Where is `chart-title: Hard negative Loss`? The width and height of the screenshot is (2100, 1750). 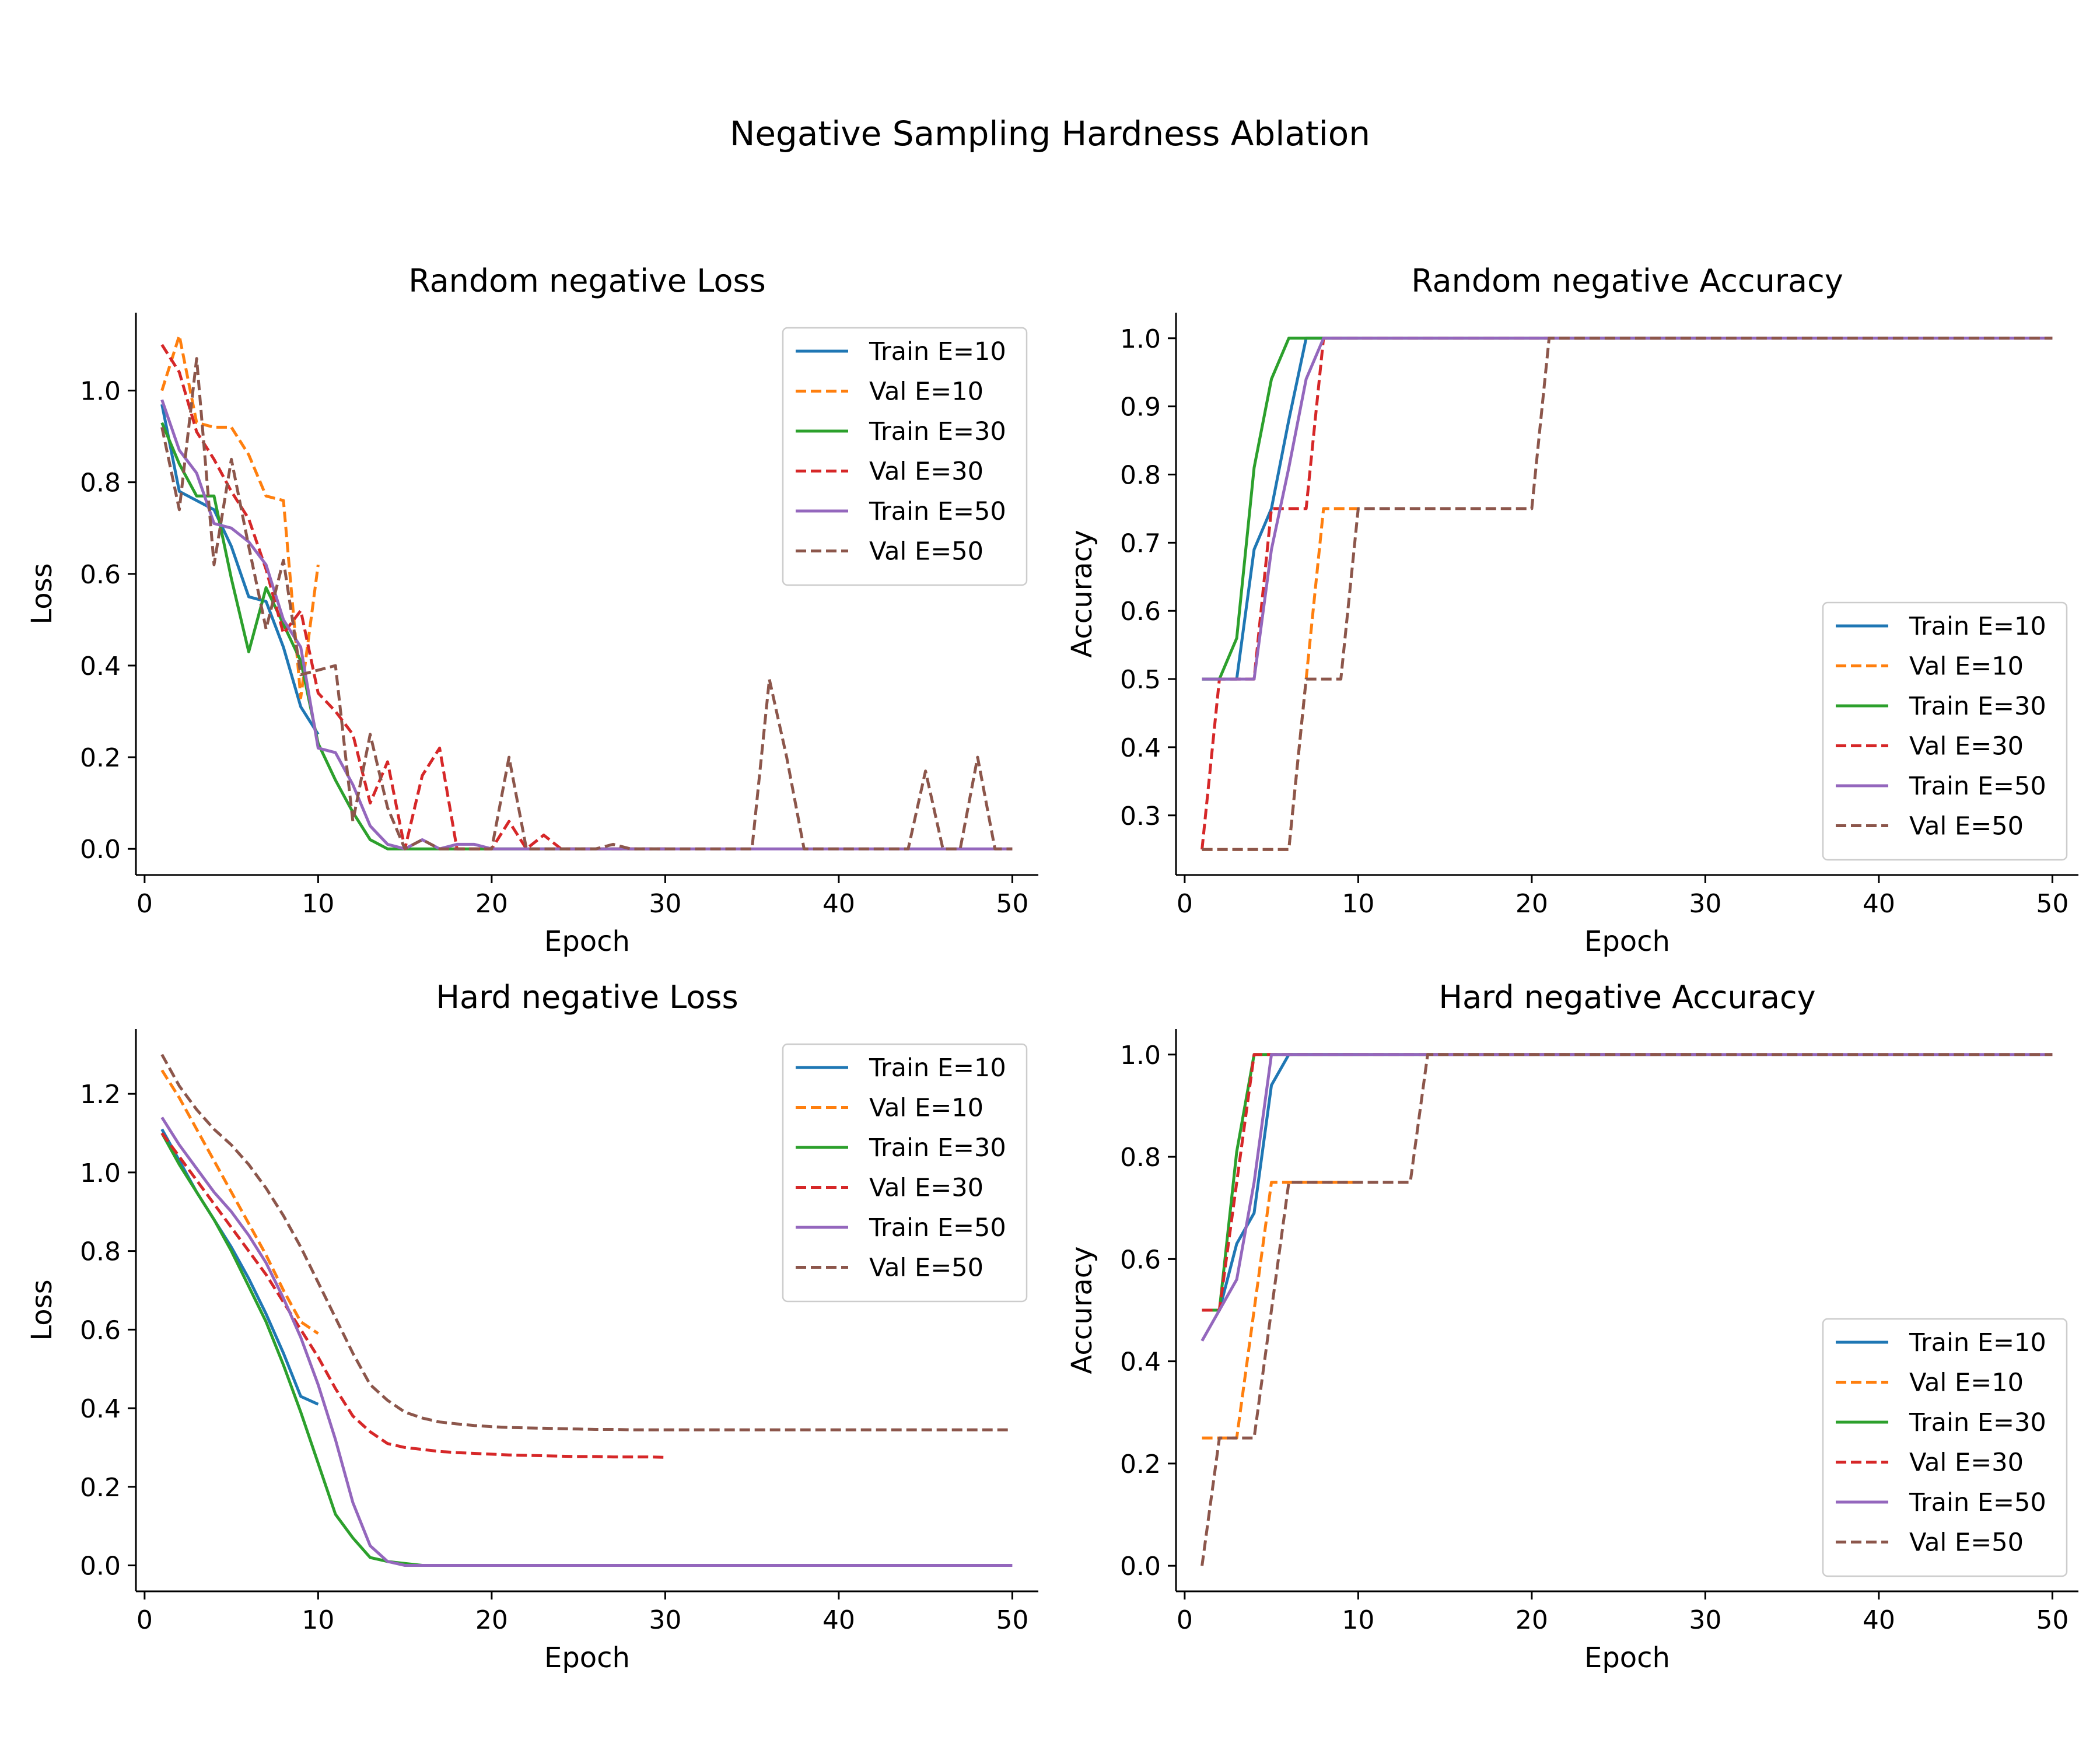 chart-title: Hard negative Loss is located at coordinates (587, 998).